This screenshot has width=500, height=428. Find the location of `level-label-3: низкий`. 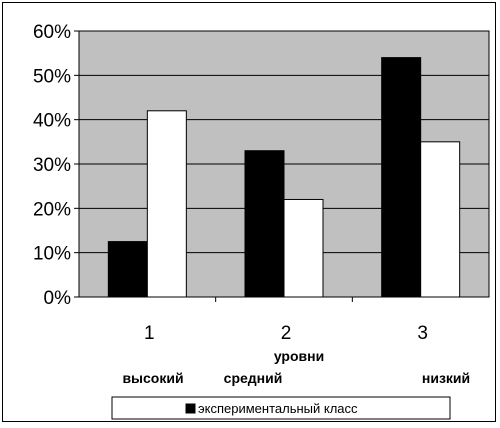

level-label-3: низкий is located at coordinates (446, 378).